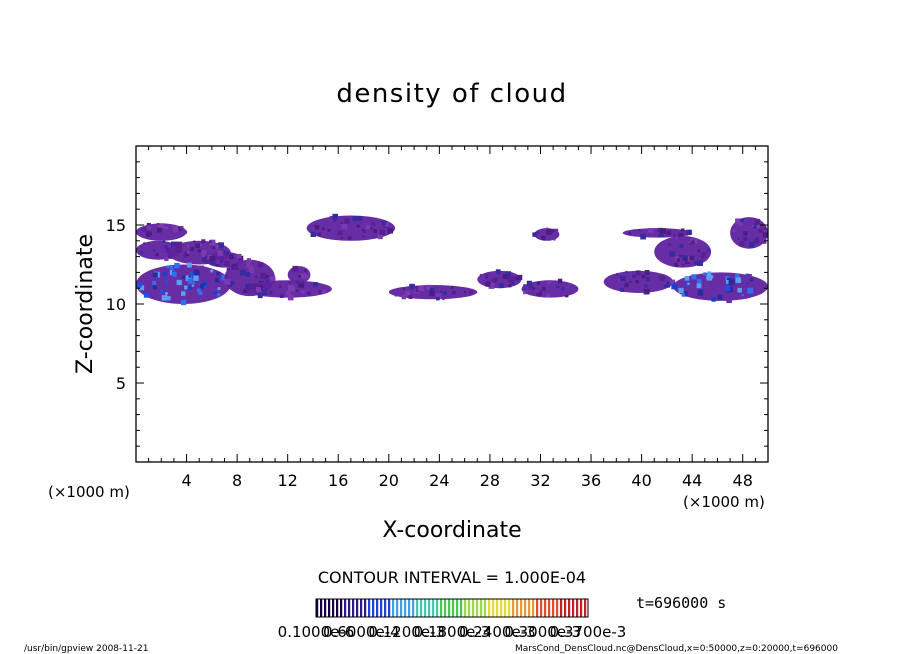 This screenshot has width=904, height=654. What do you see at coordinates (452, 577) in the screenshot?
I see `contour-interval-label: CONTOUR INTERVAL = 1.000E-04` at bounding box center [452, 577].